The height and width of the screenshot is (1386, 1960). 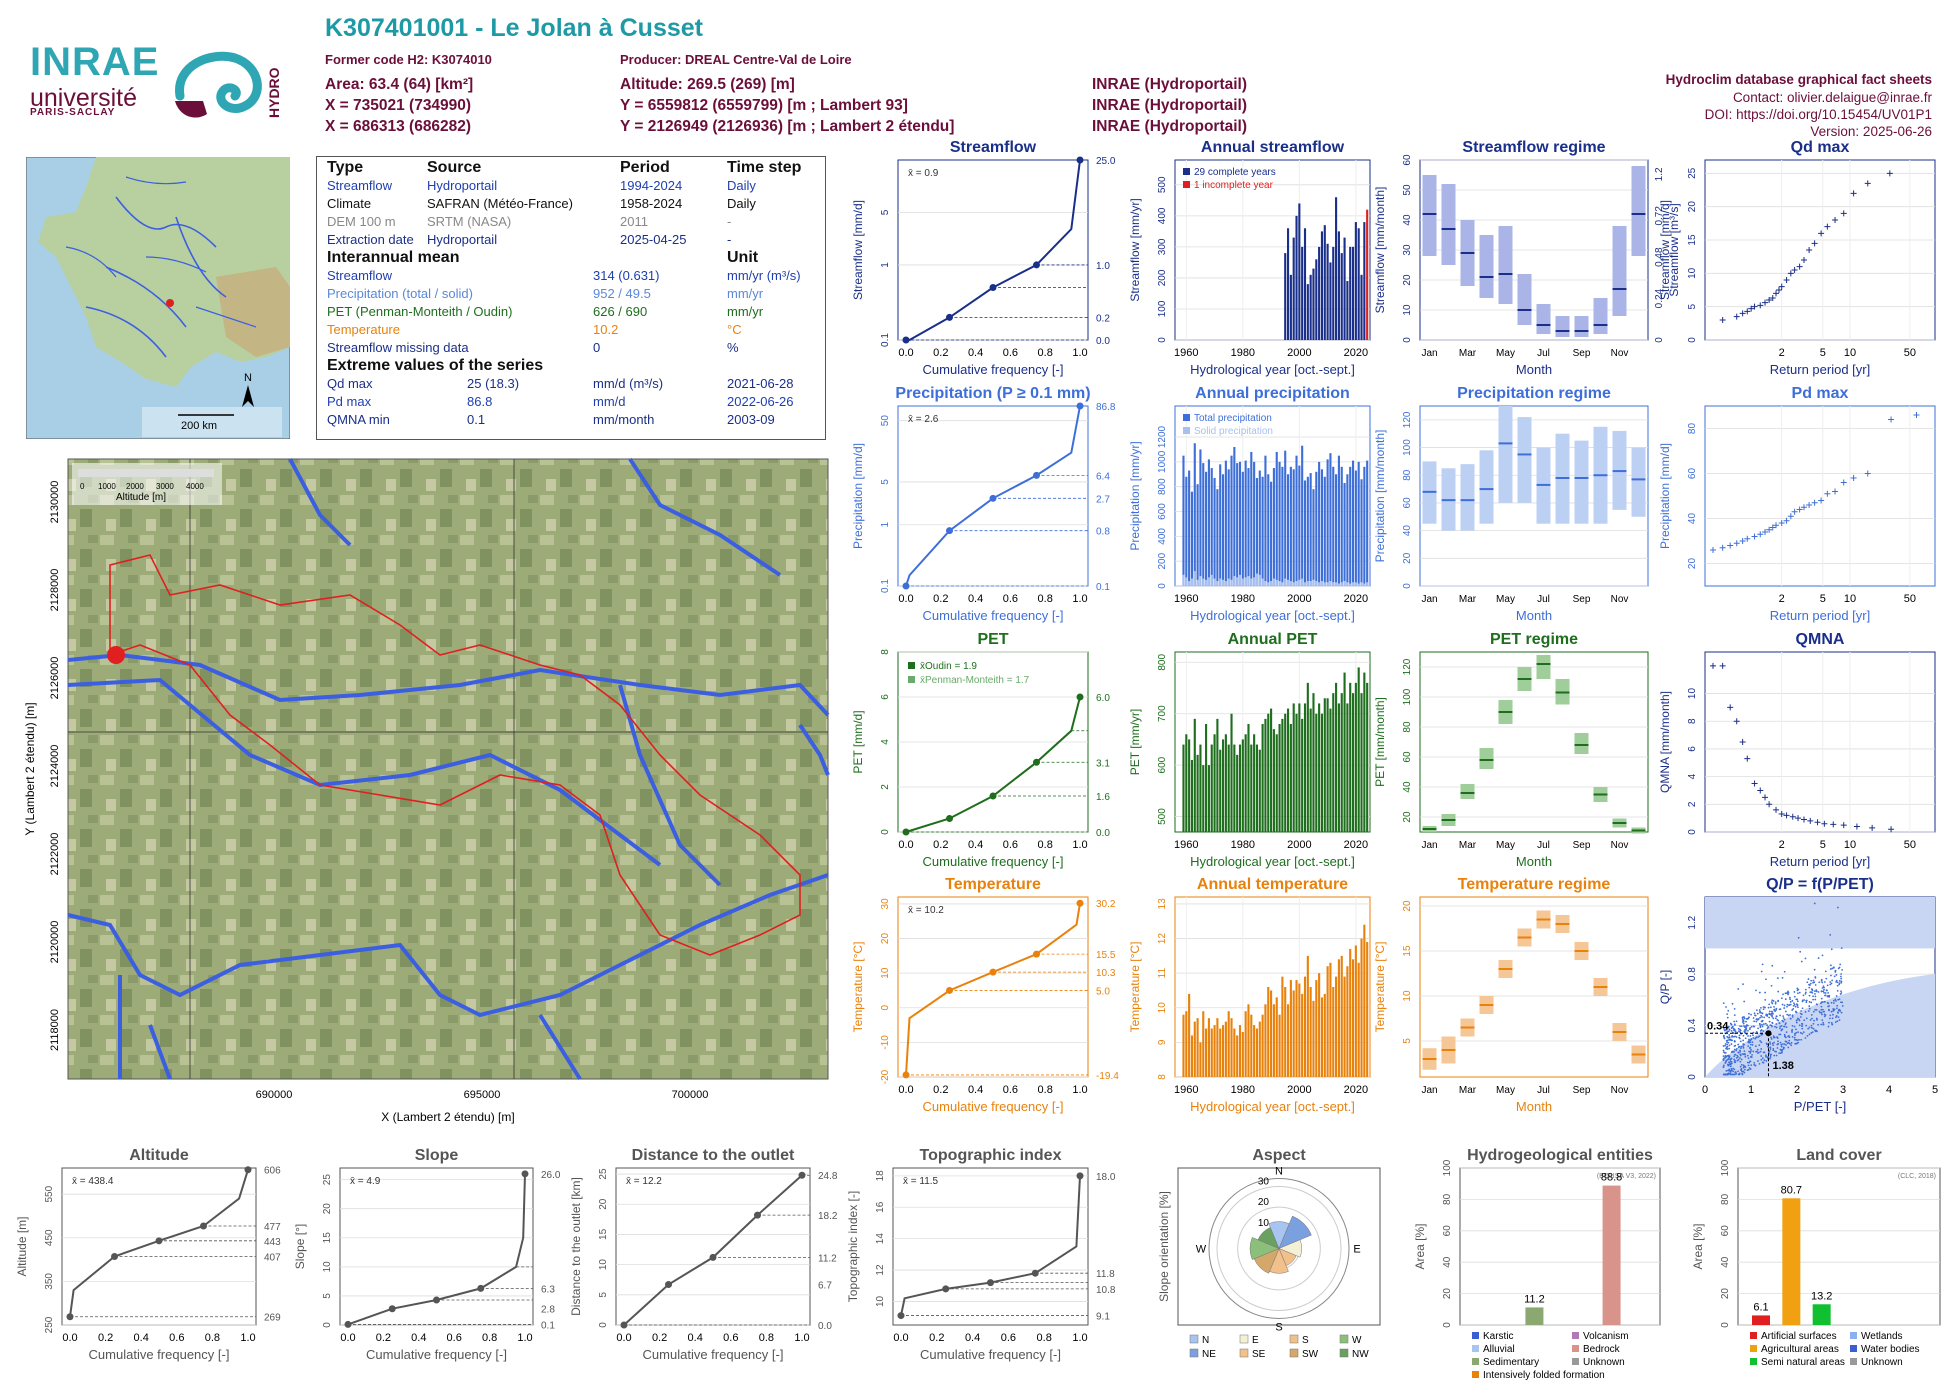 I want to click on legend-label: x̄Penman-Monteith = 1.7, so click(x=975, y=680).